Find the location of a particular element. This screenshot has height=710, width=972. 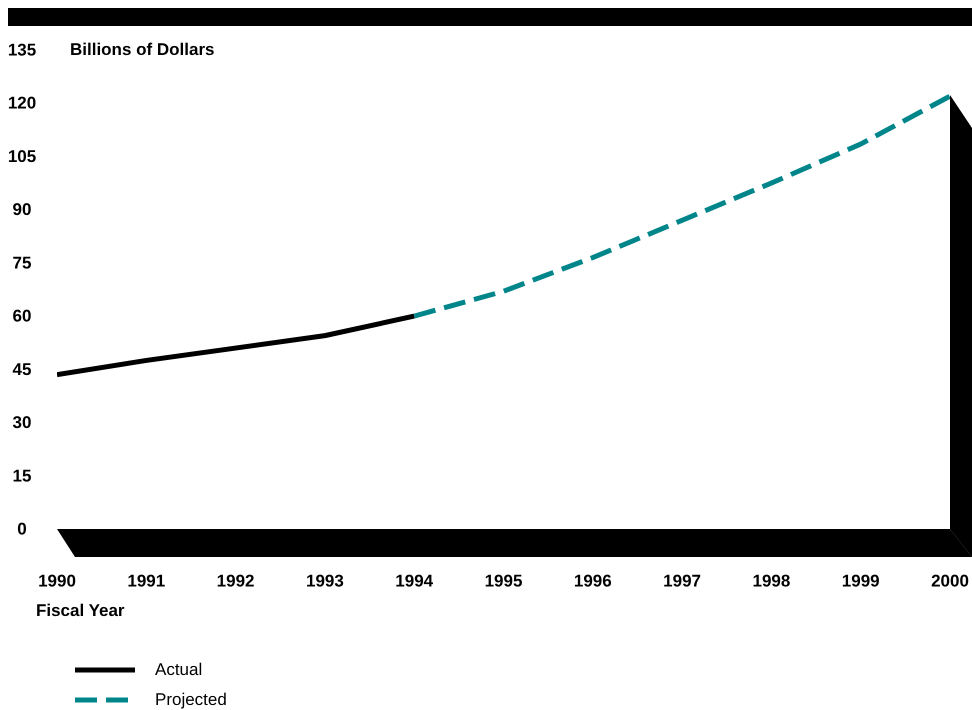

legend-label: Actual is located at coordinates (178, 670).